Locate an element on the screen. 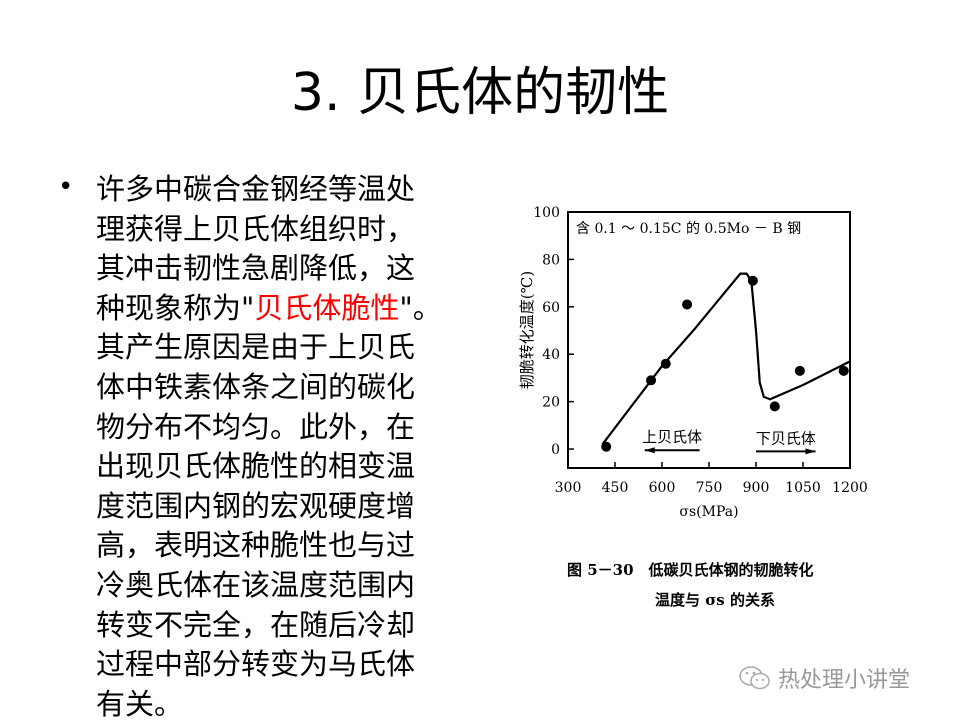 The image size is (960, 720). watermark: 热处理小讲堂 is located at coordinates (824, 678).